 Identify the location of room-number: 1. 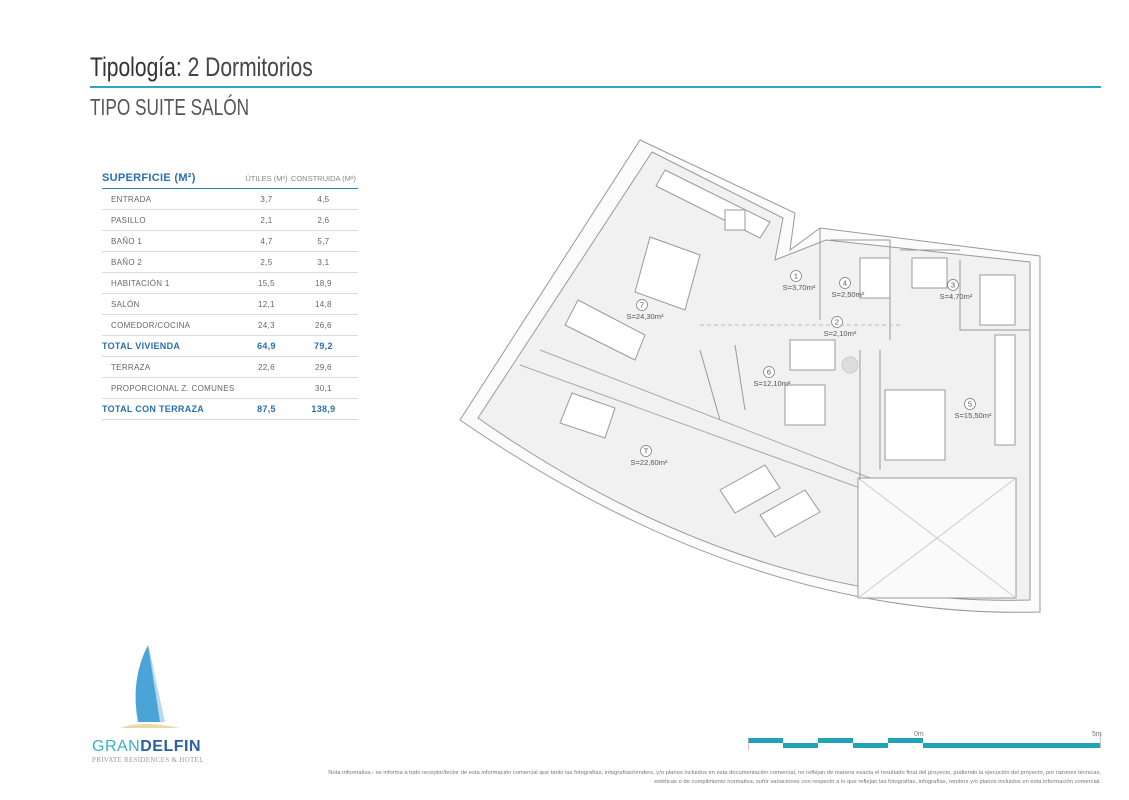
(796, 276).